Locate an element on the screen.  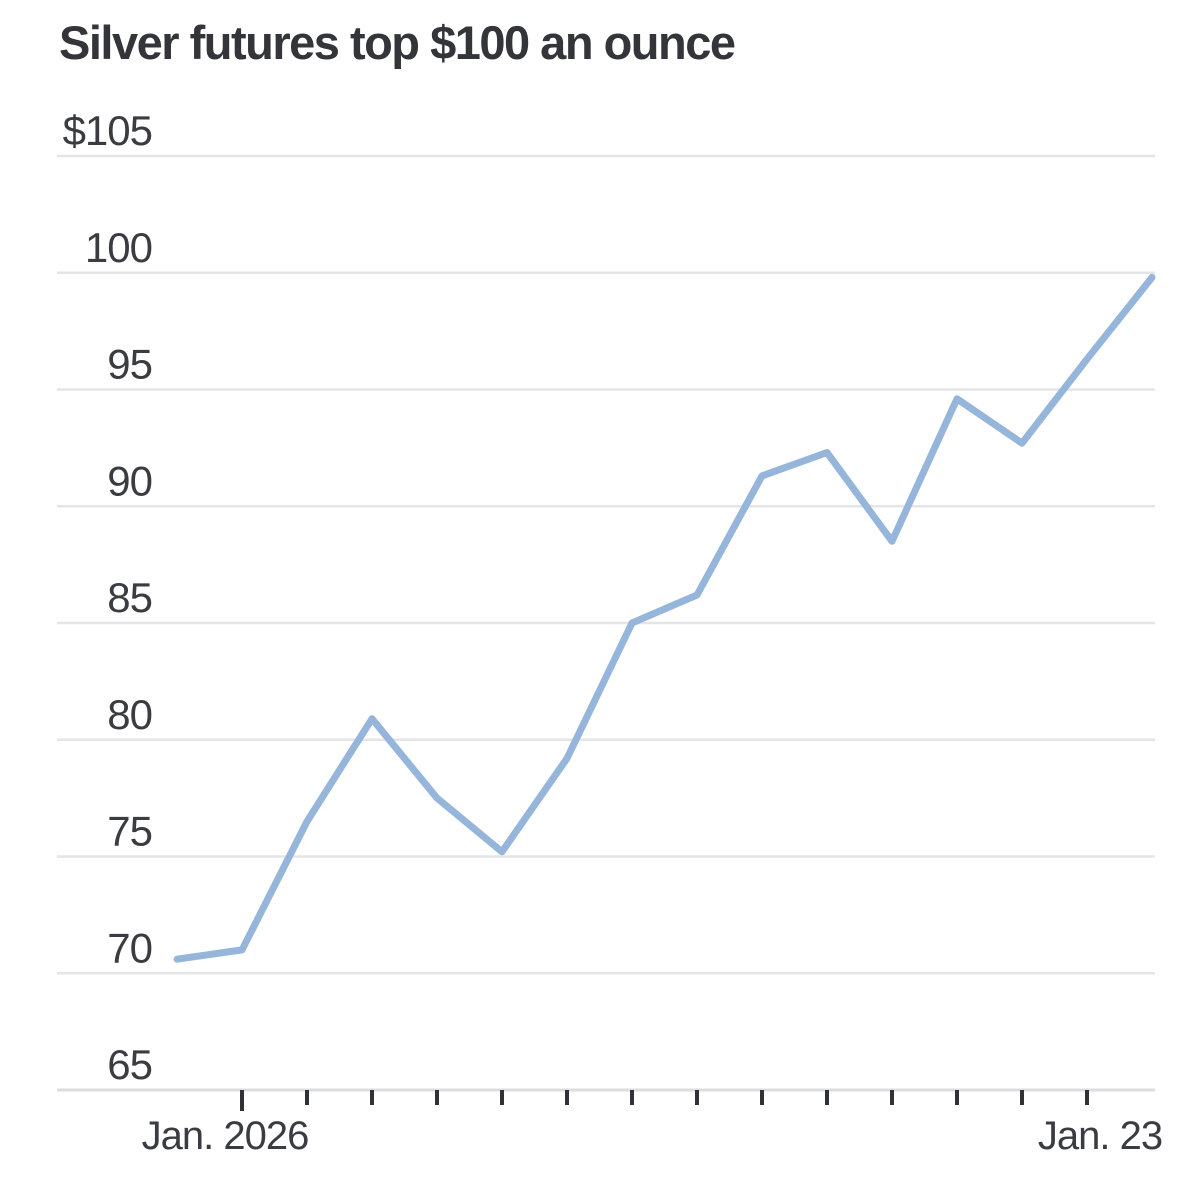
y-axis-tick-label: 100 is located at coordinates (118, 247).